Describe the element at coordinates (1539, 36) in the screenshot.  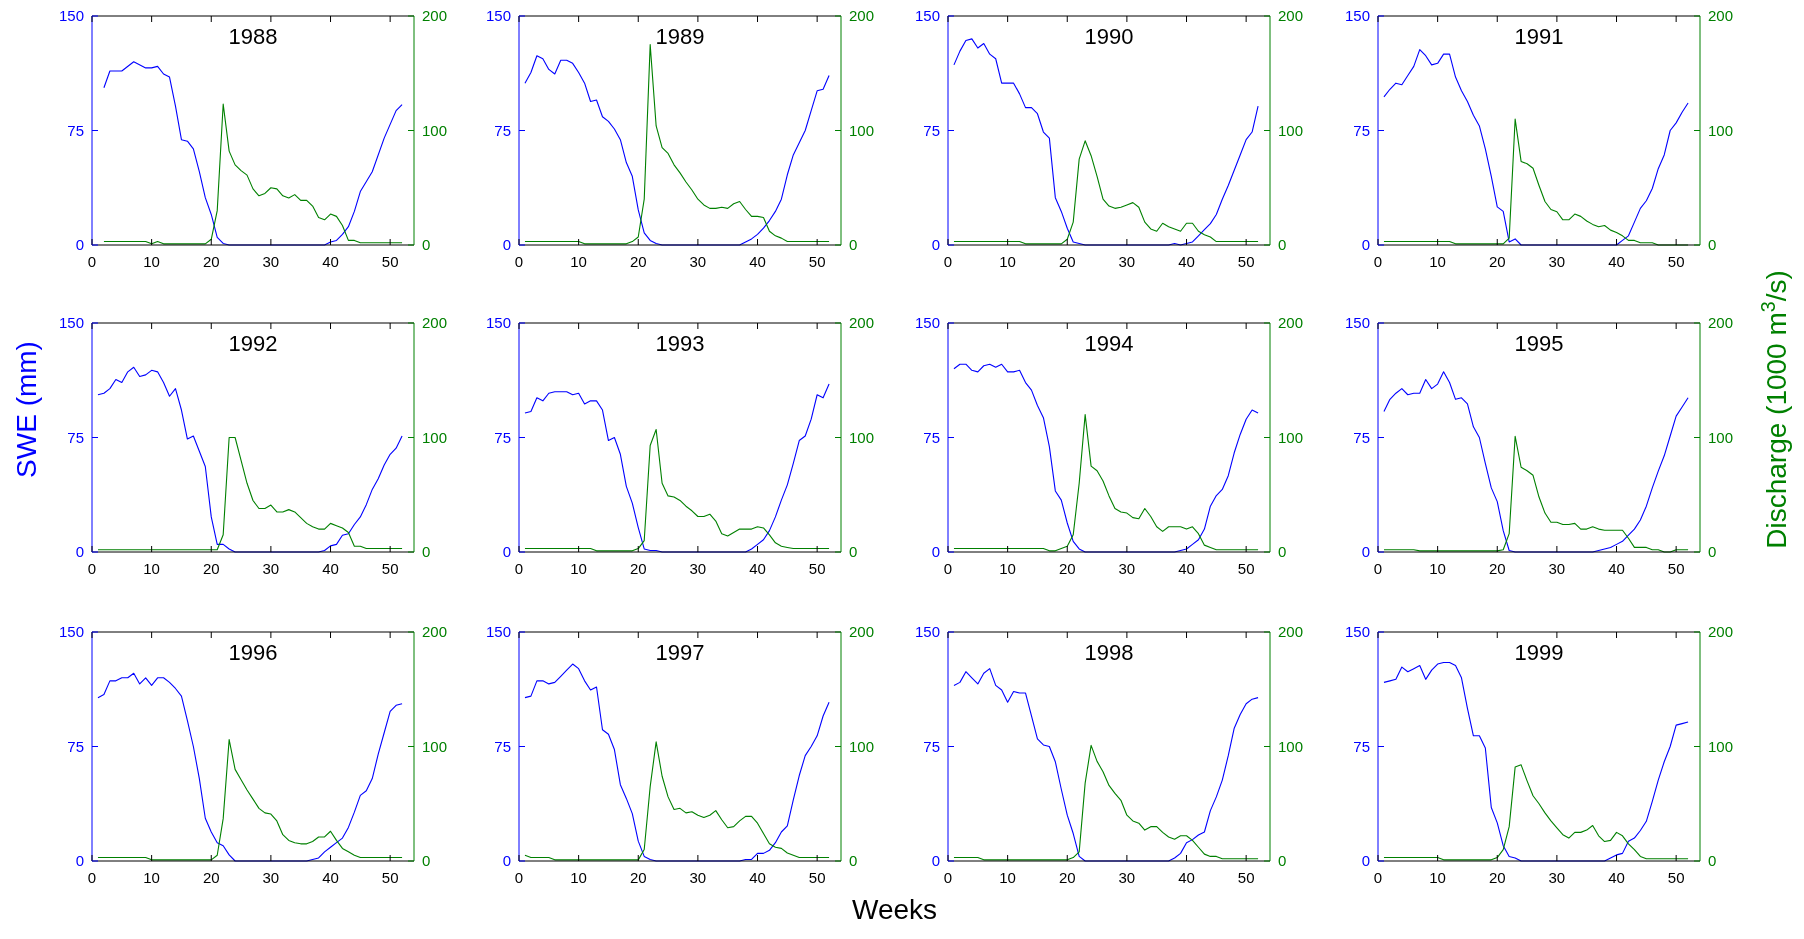
I see `chart-title: 1991` at that location.